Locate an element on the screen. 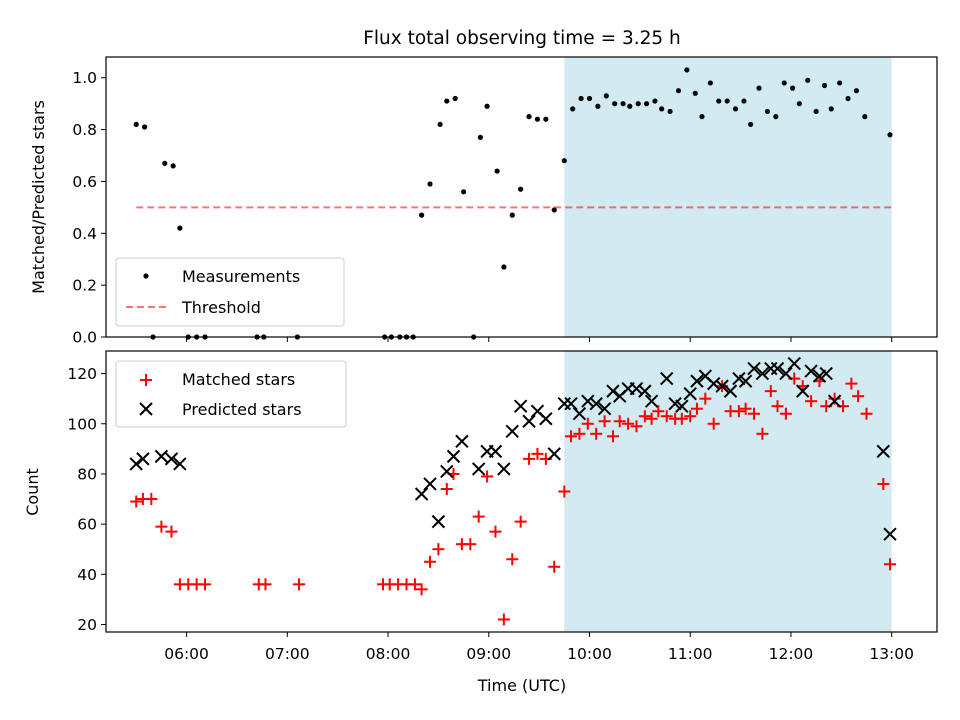 The width and height of the screenshot is (960, 720). bottom-y-tick-label: 20 is located at coordinates (87, 625).